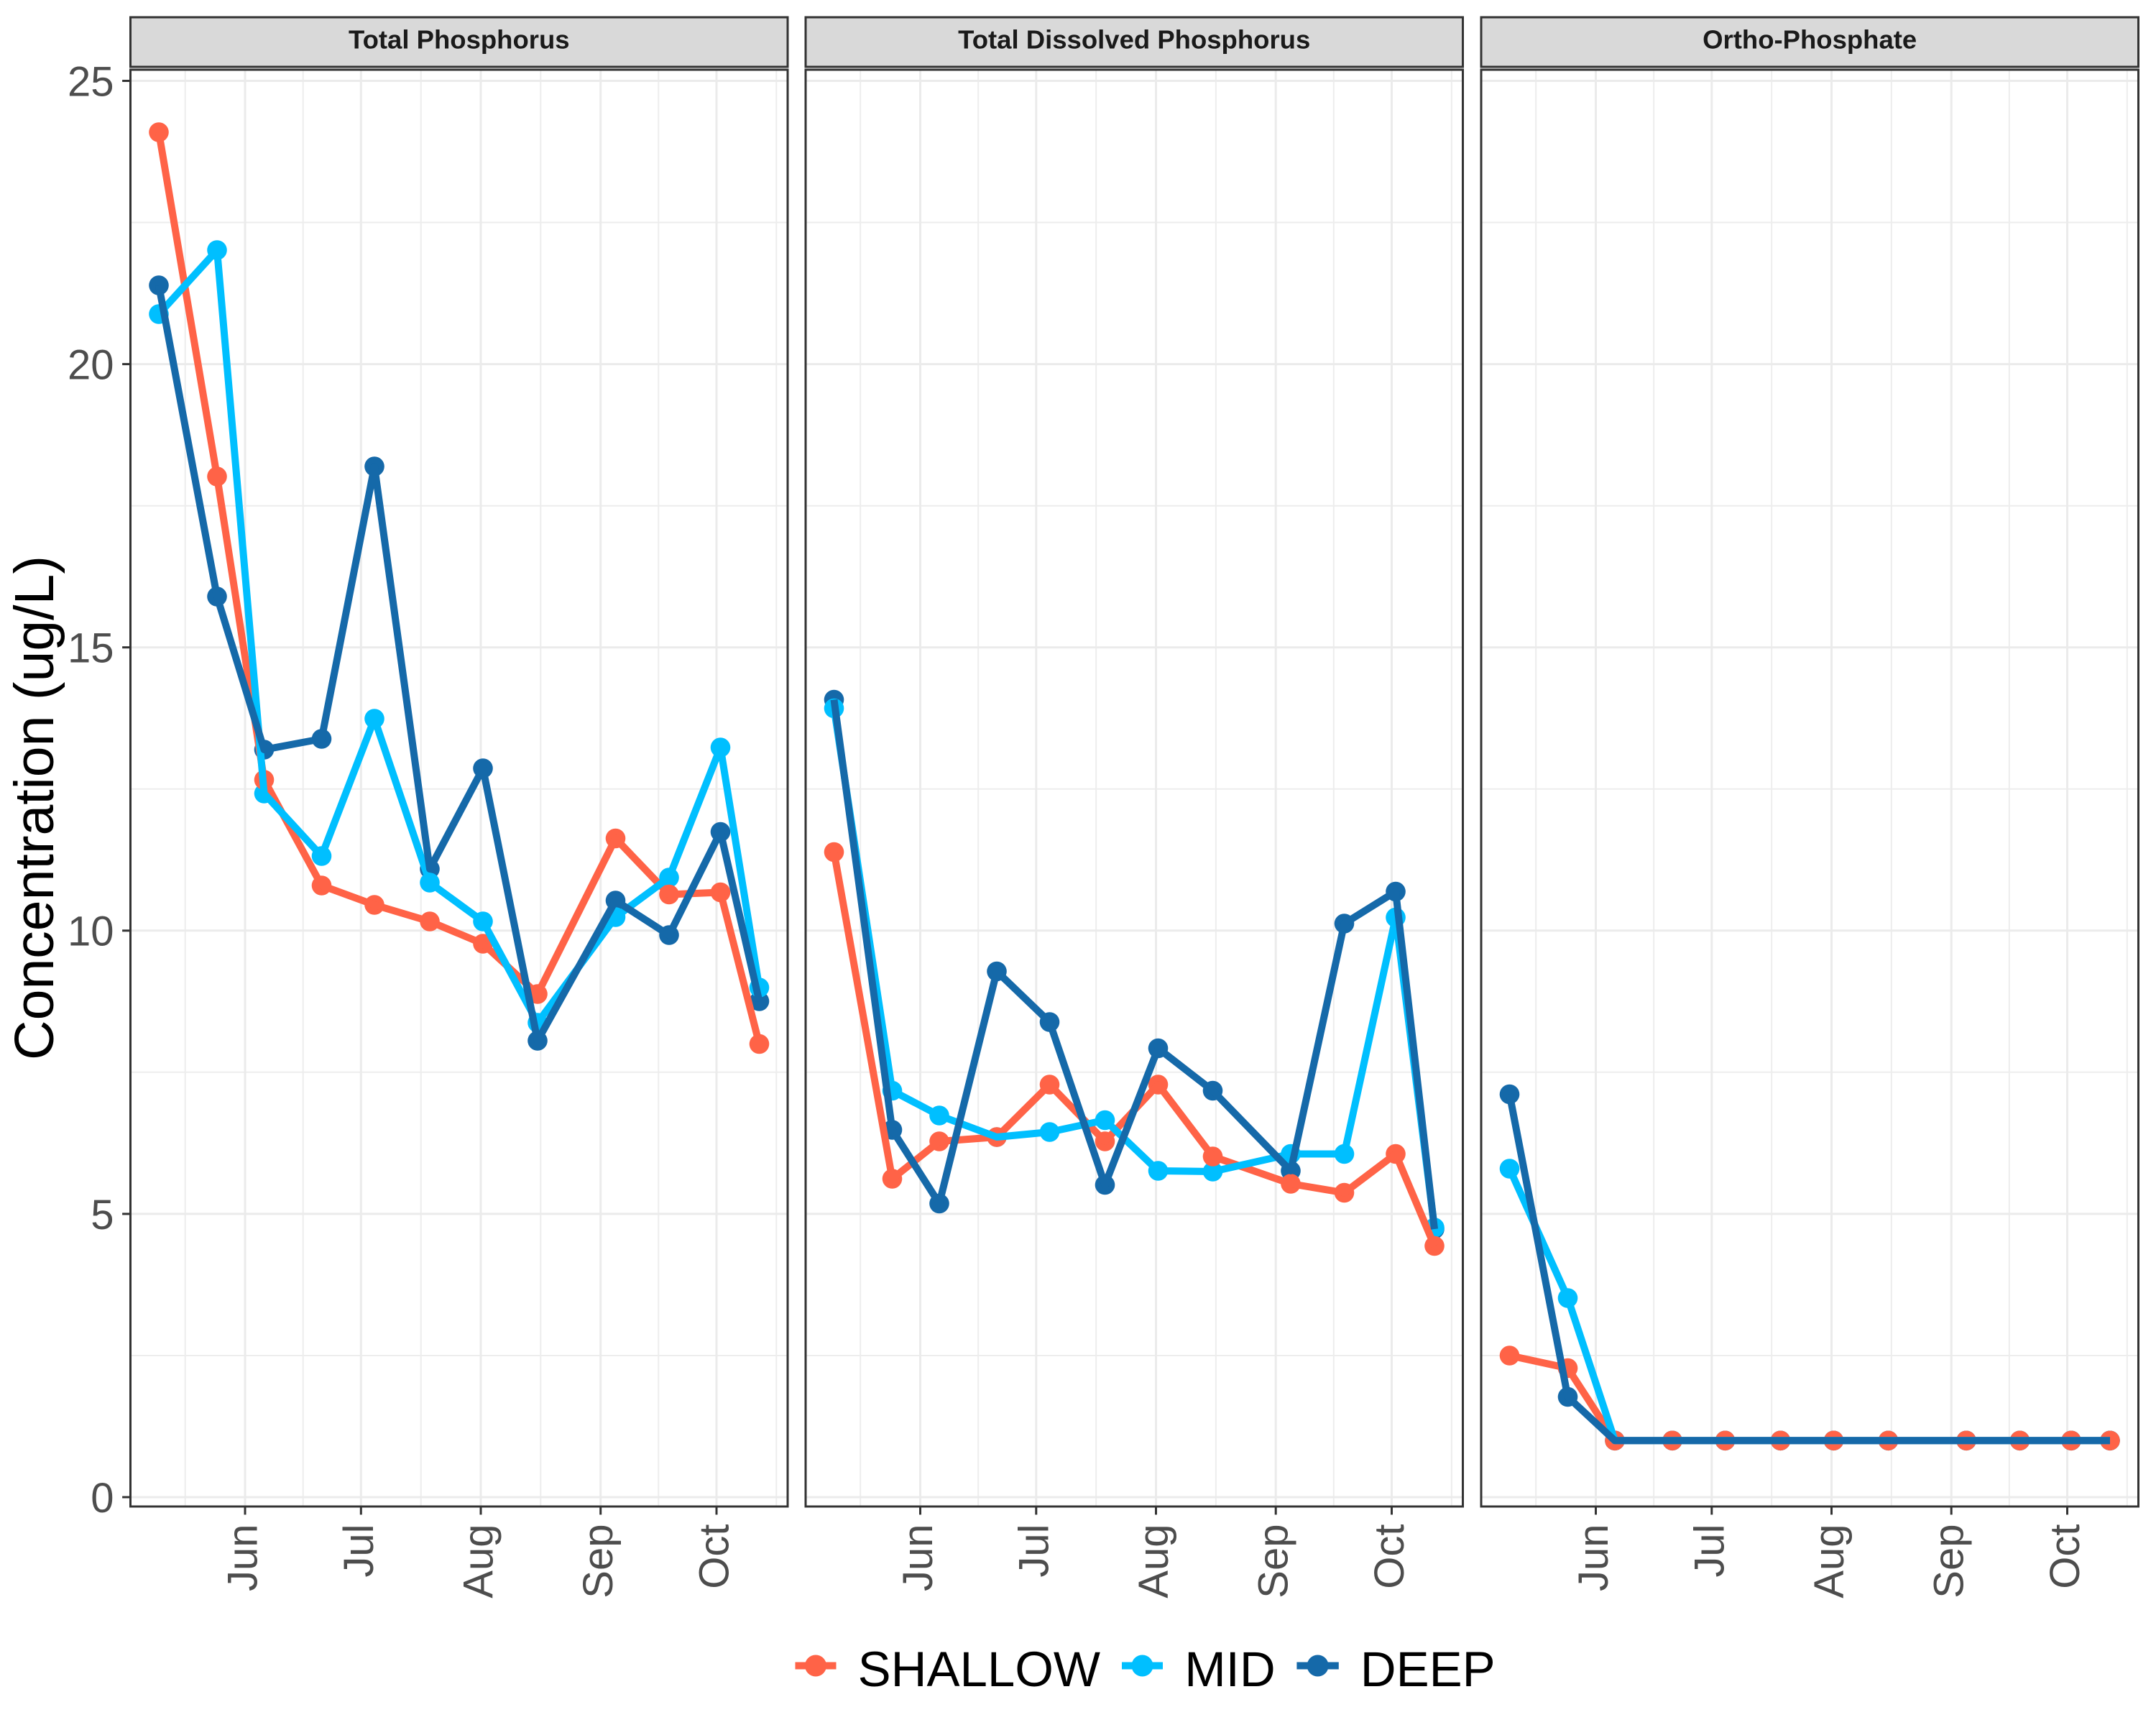  What do you see at coordinates (103, 1215) in the screenshot?
I see `svg-text: 5` at bounding box center [103, 1215].